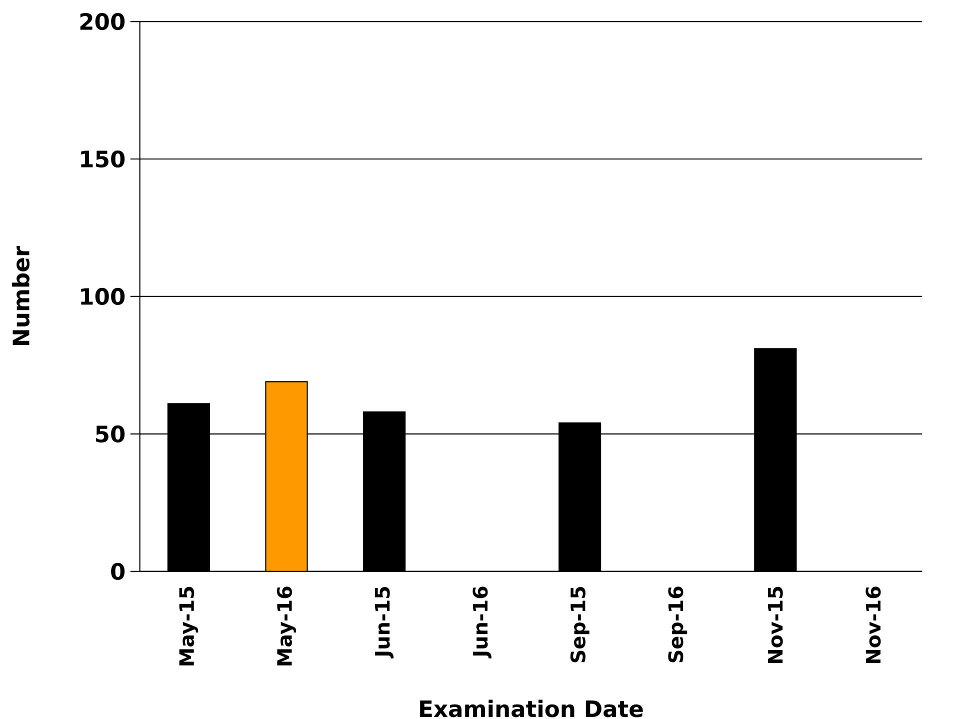  What do you see at coordinates (21, 296) in the screenshot?
I see `y-axis-title: Number` at bounding box center [21, 296].